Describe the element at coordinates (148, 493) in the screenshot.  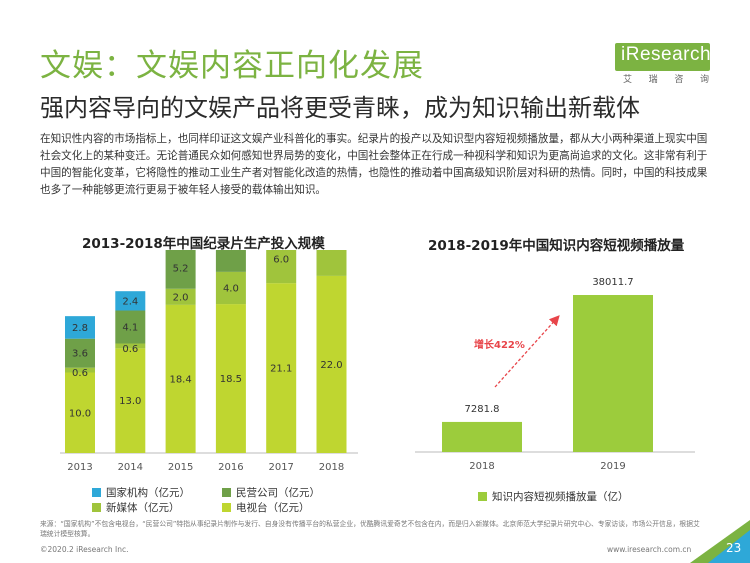
I see `legend-label: 国家机构（亿元）` at that location.